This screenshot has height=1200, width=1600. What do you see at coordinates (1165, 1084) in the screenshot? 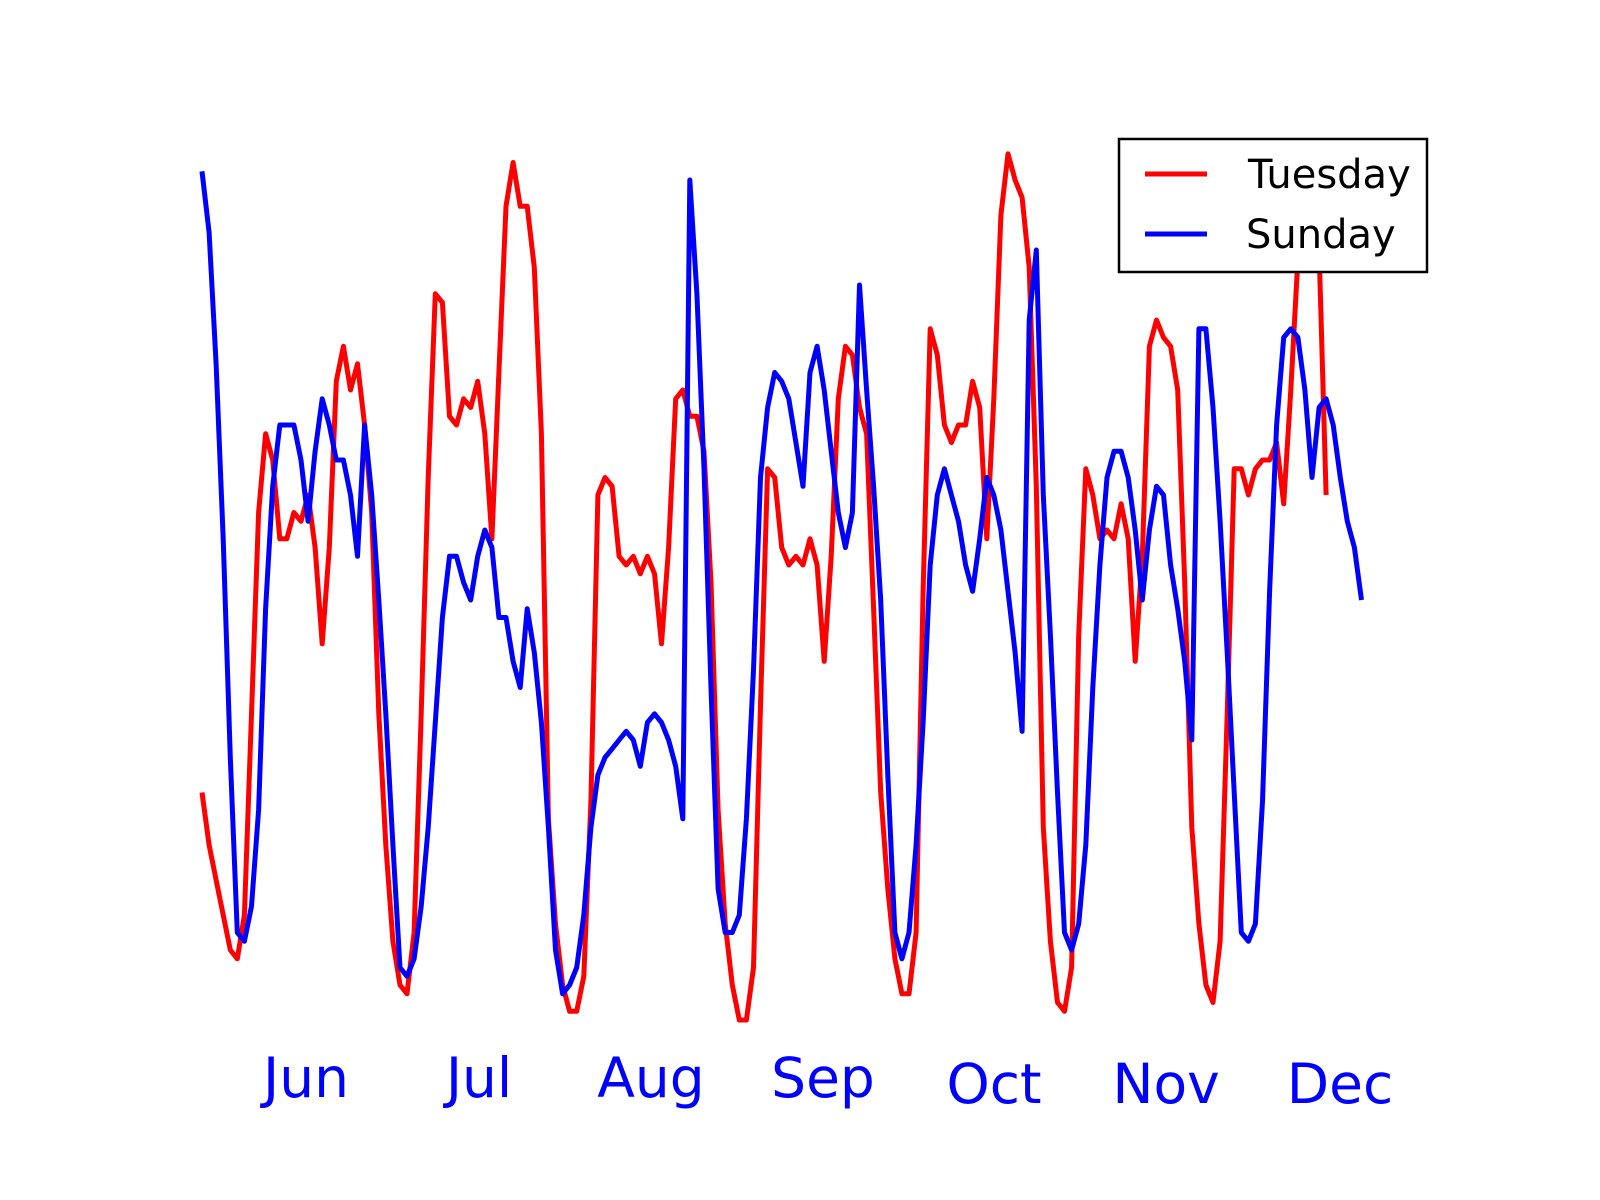
I see `x-tick-label-nov: Nov` at bounding box center [1165, 1084].